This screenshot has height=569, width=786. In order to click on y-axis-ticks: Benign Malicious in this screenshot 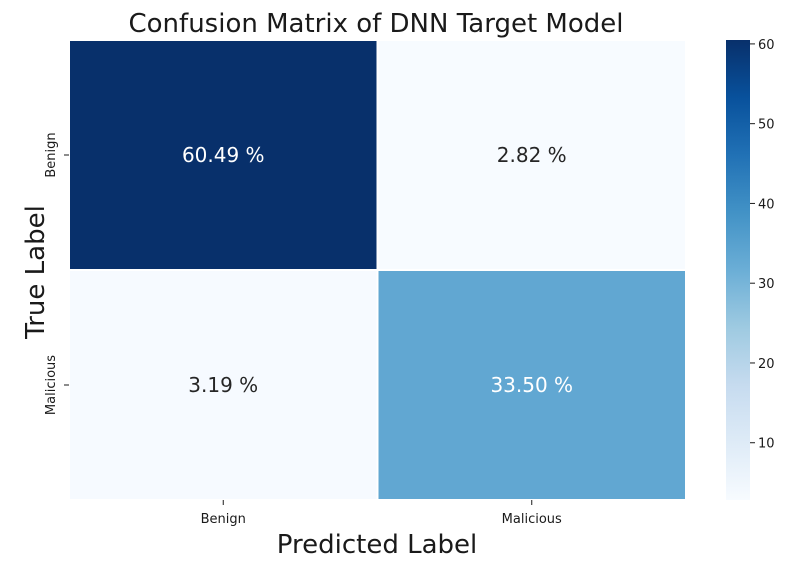, I will do `click(56, 273)`.